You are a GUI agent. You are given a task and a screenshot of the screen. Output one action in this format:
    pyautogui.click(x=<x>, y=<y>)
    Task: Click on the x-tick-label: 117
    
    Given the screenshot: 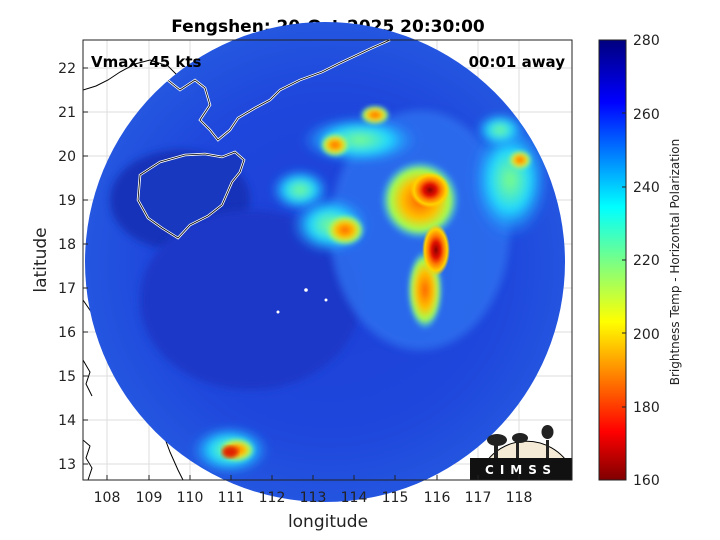 What is the action you would take?
    pyautogui.click(x=478, y=498)
    